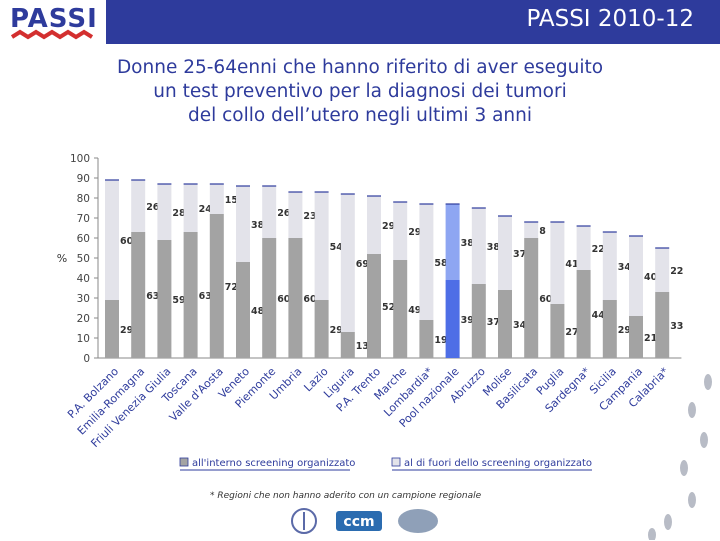  I want to click on legend-swatch-outside, so click(396, 462).